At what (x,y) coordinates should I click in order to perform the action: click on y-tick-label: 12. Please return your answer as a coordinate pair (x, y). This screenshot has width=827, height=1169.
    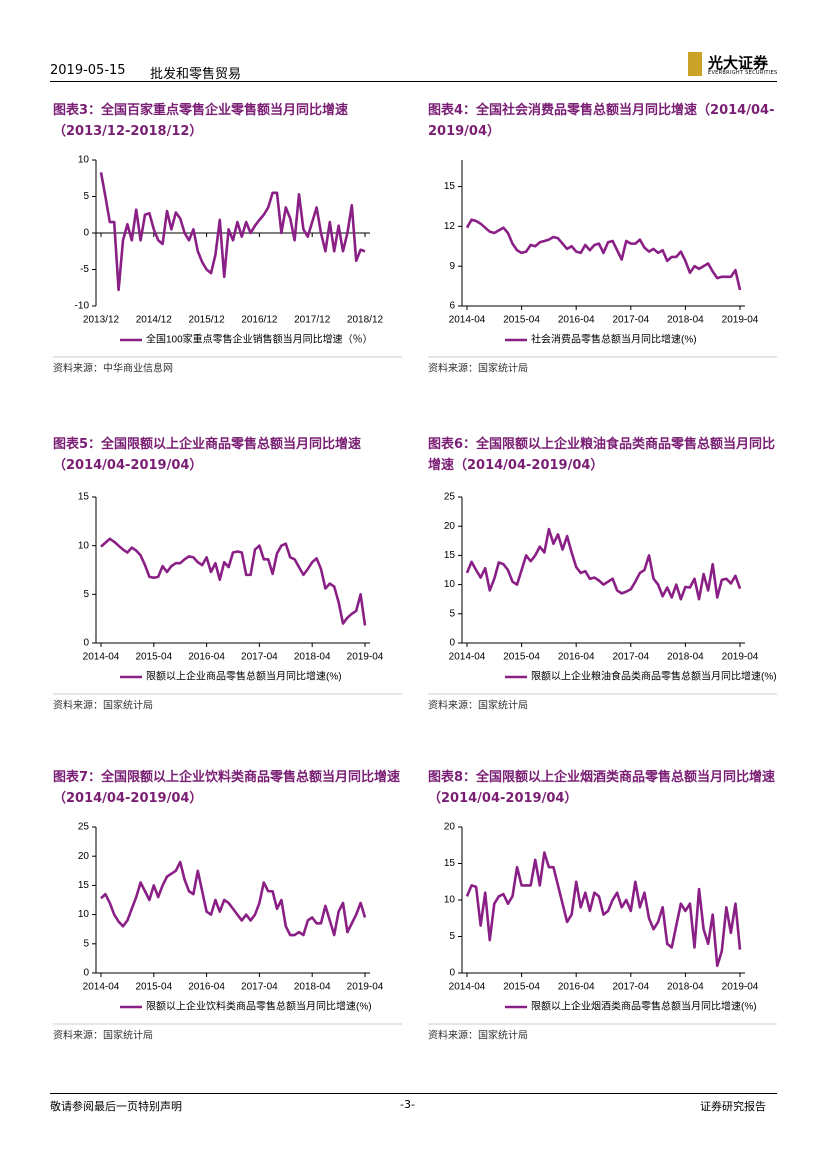
    Looking at the image, I should click on (450, 226).